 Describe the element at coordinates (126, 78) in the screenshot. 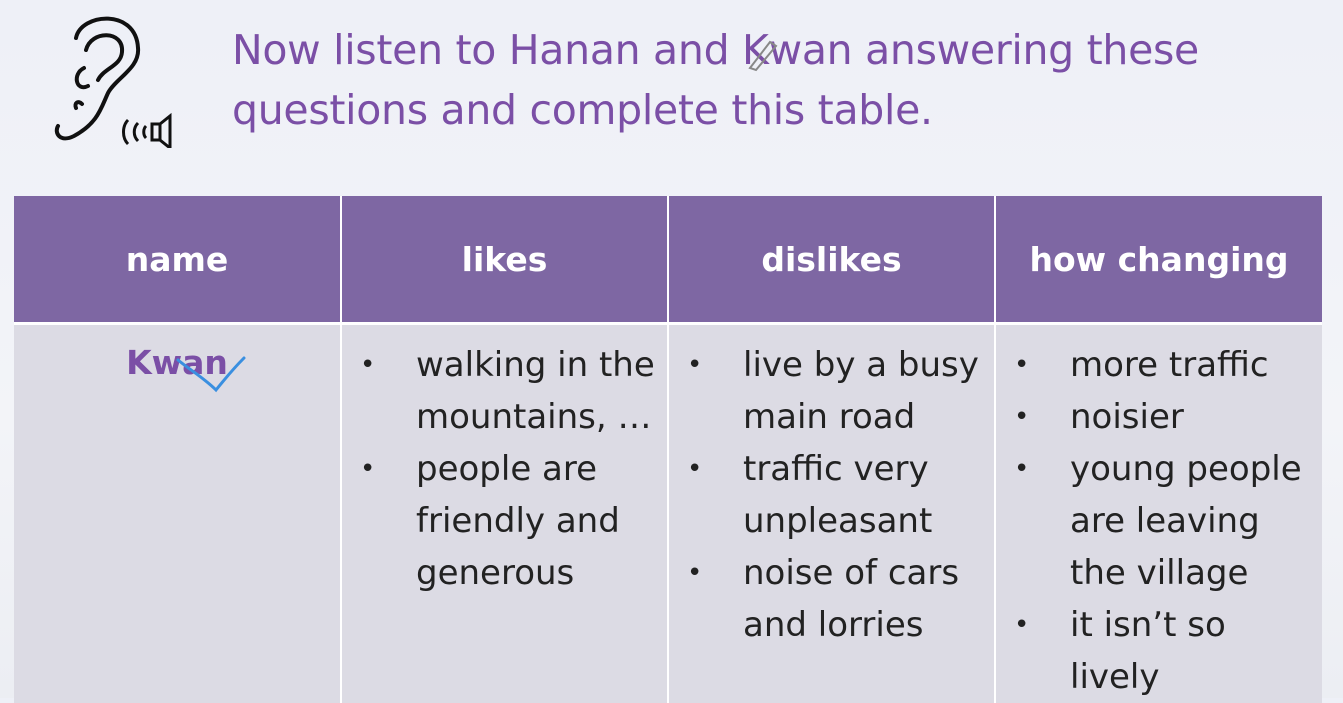

I see `ear-listening-icon` at that location.